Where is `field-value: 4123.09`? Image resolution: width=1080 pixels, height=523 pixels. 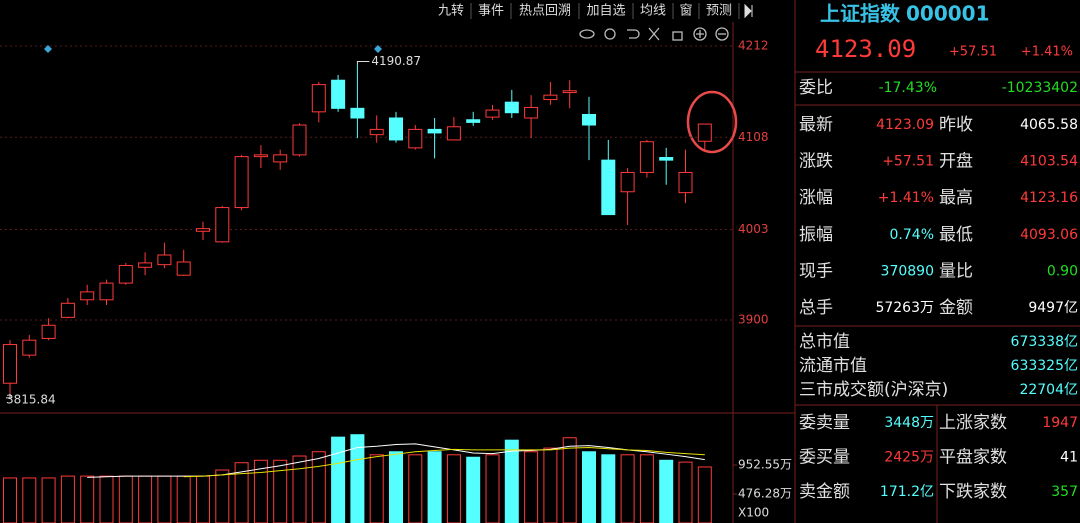 field-value: 4123.09 is located at coordinates (905, 125).